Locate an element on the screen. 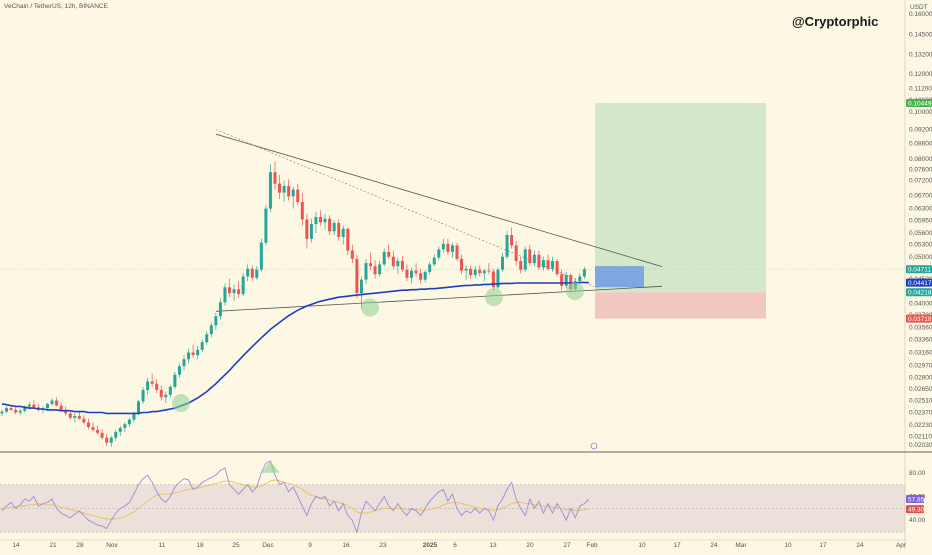  position-zones is located at coordinates (680, 211).